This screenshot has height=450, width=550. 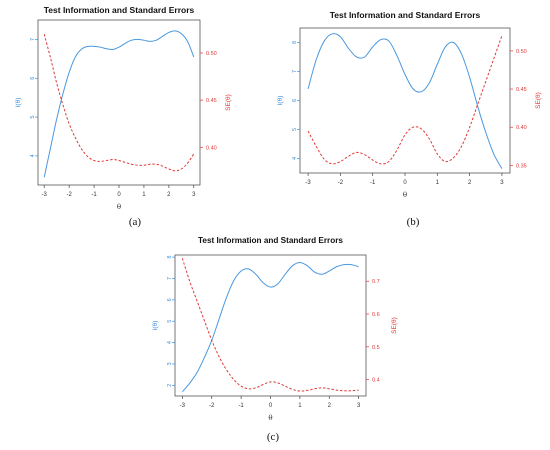 What do you see at coordinates (273, 437) in the screenshot?
I see `panel-caption: (c)` at bounding box center [273, 437].